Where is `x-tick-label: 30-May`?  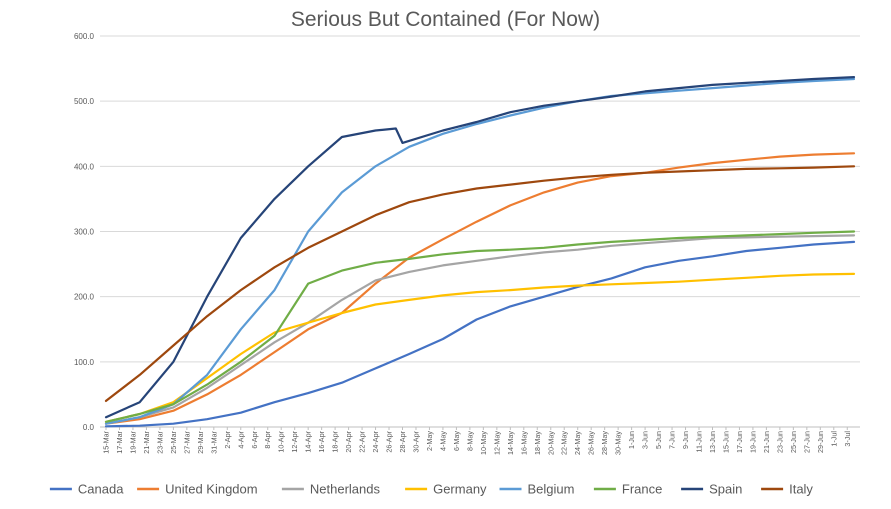 x-tick-label: 30-May is located at coordinates (618, 443).